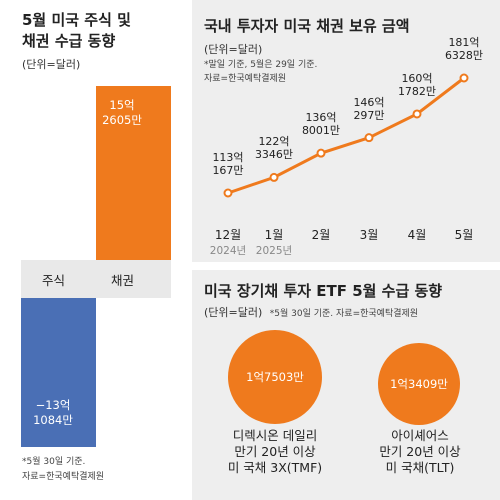 The height and width of the screenshot is (500, 500). What do you see at coordinates (464, 42) in the screenshot?
I see `point-value-line1: 181억` at bounding box center [464, 42].